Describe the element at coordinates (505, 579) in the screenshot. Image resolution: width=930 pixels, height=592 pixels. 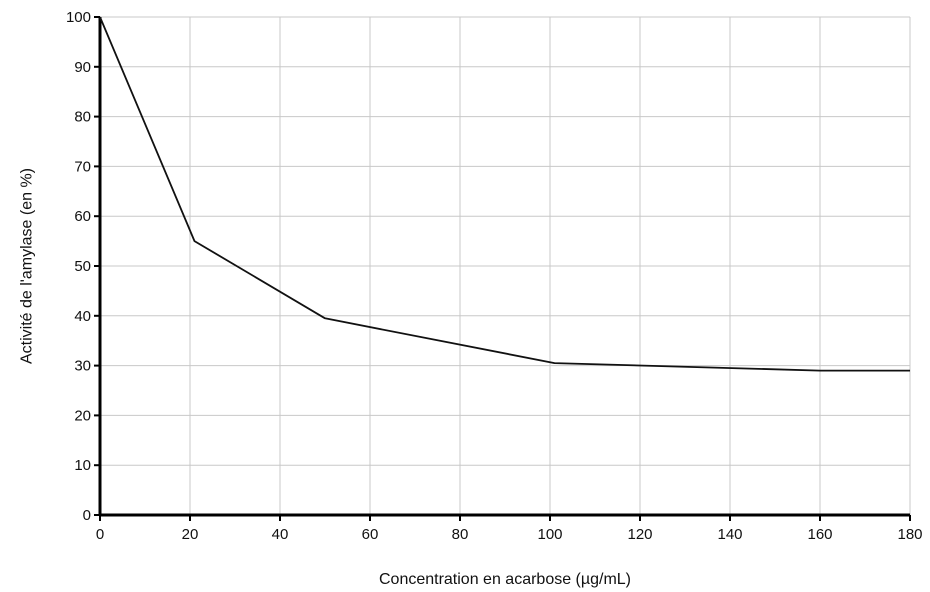
I see `x-axis-title: Concentration en acarbose (µg/mL)` at that location.